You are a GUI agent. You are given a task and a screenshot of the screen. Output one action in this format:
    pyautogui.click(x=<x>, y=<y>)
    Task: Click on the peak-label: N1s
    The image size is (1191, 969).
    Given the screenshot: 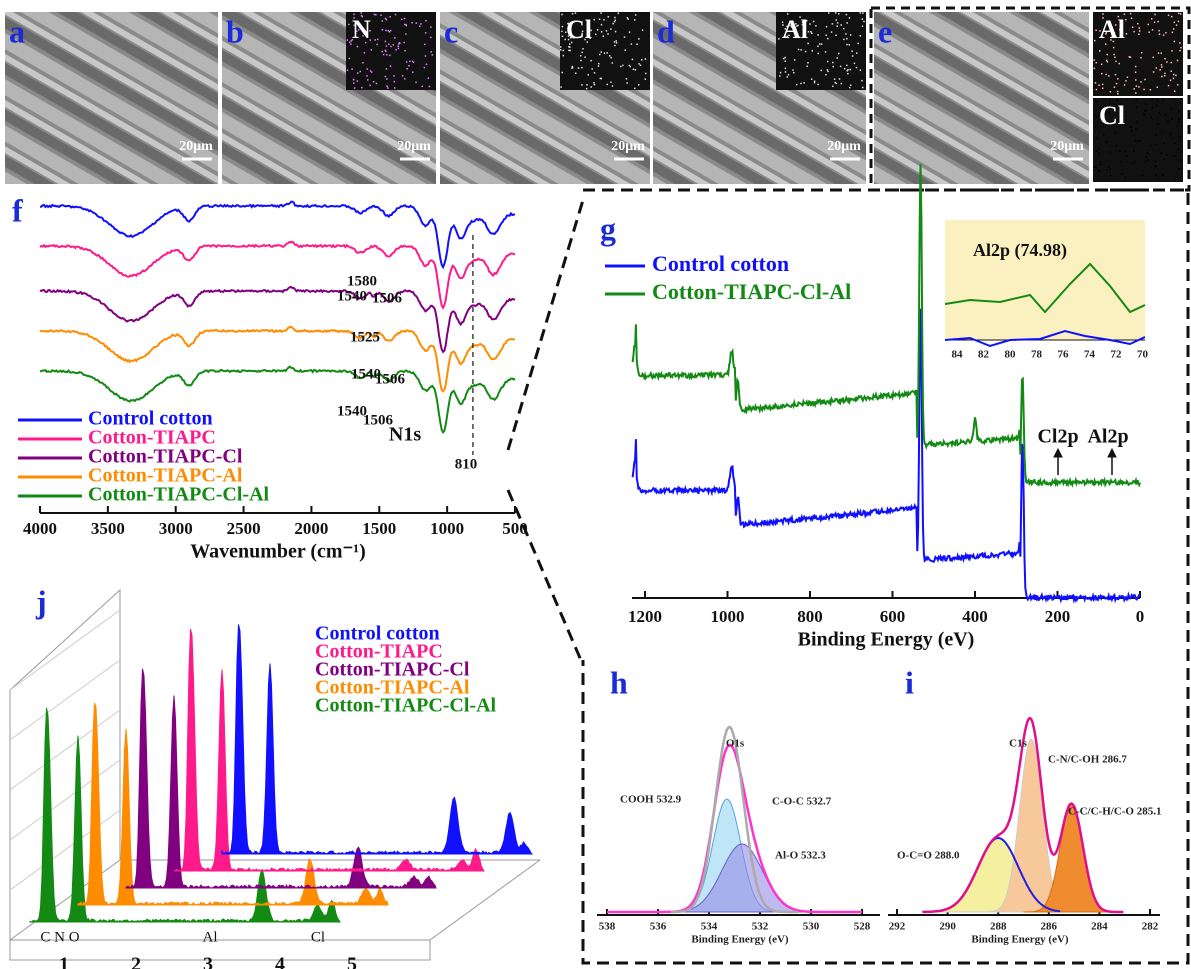 What is the action you would take?
    pyautogui.click(x=405, y=435)
    